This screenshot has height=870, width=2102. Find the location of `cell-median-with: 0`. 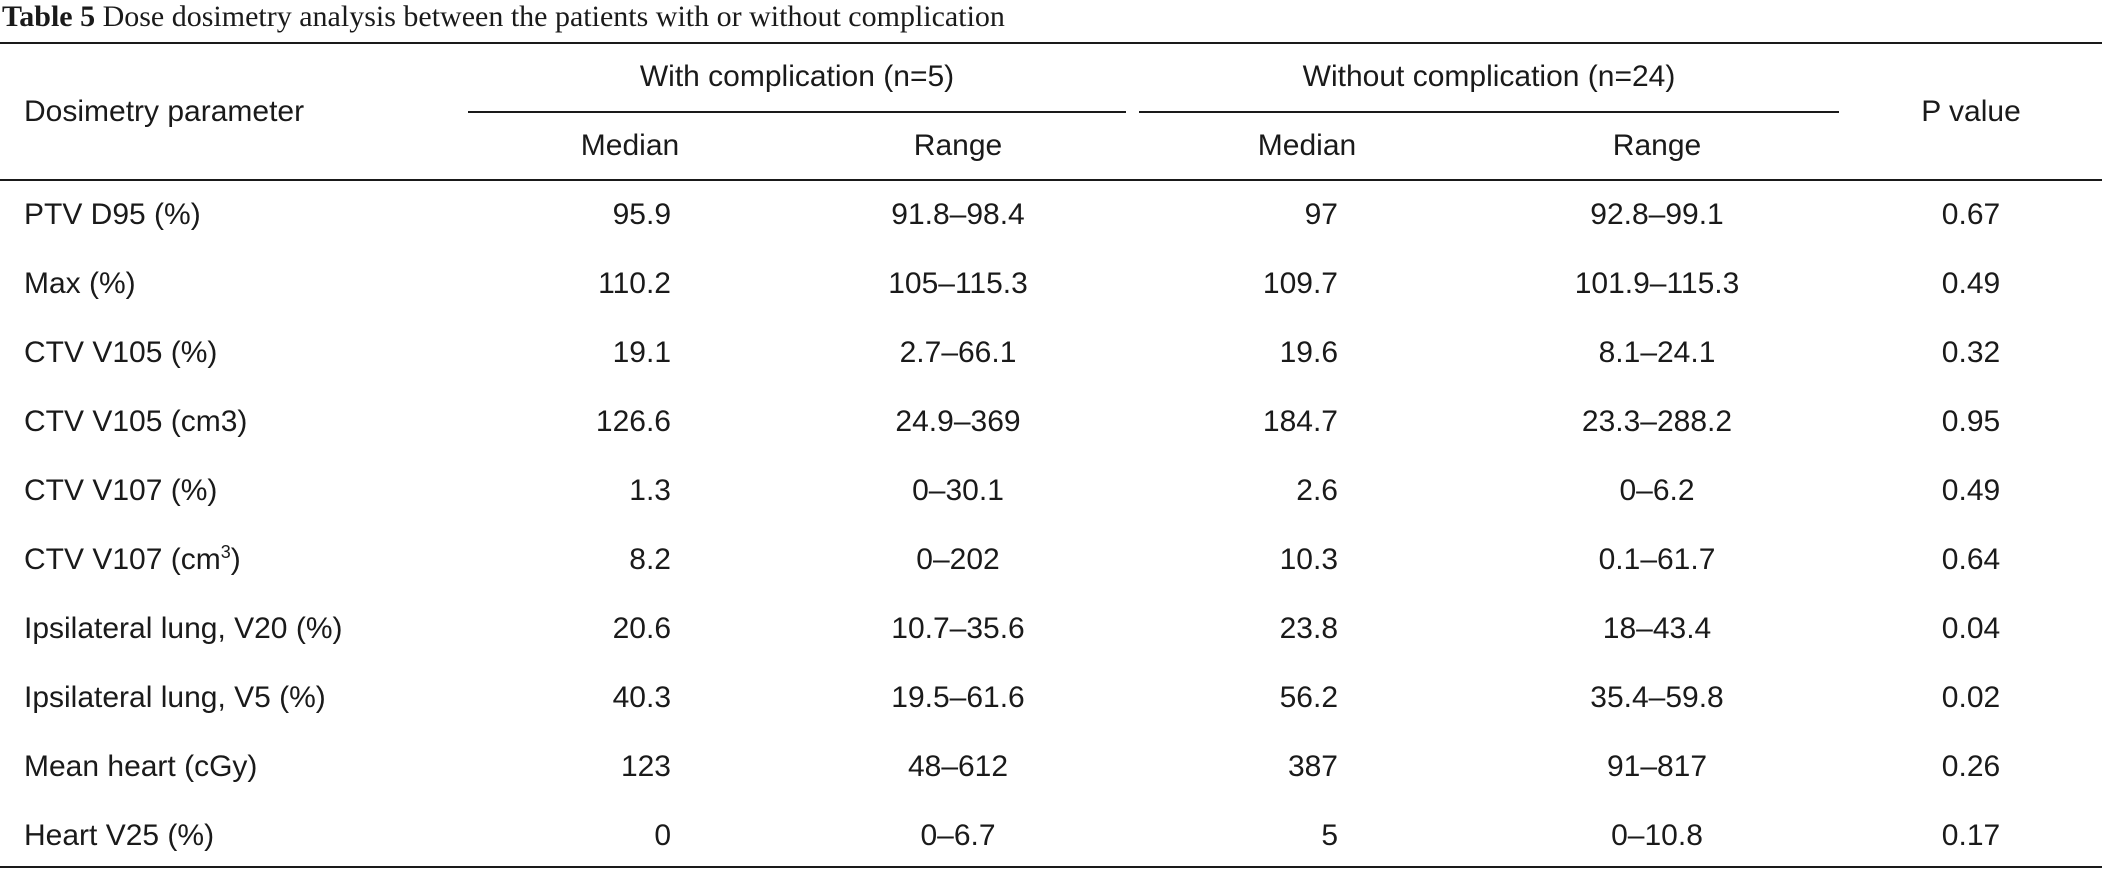

cell-median-with: 0 is located at coordinates (662, 835).